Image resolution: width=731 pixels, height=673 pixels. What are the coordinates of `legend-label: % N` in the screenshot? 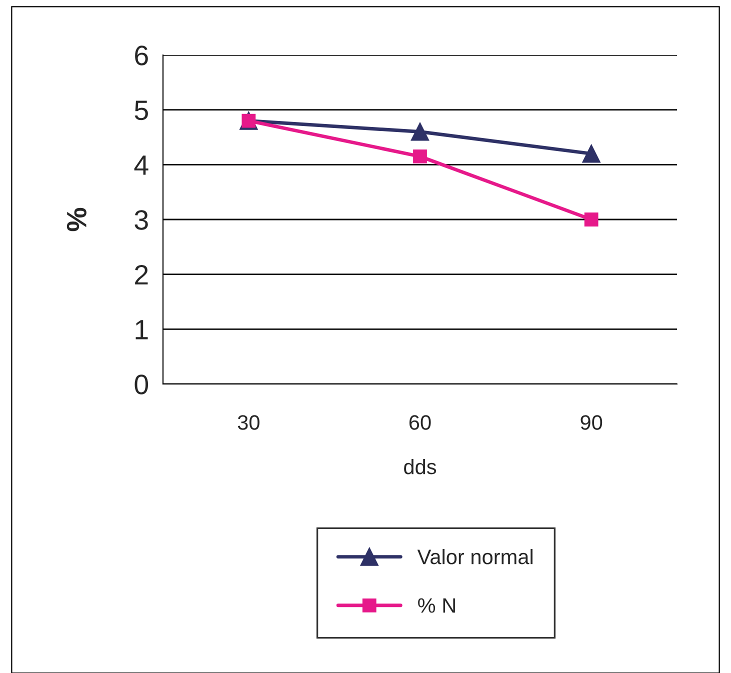 It's located at (436, 605).